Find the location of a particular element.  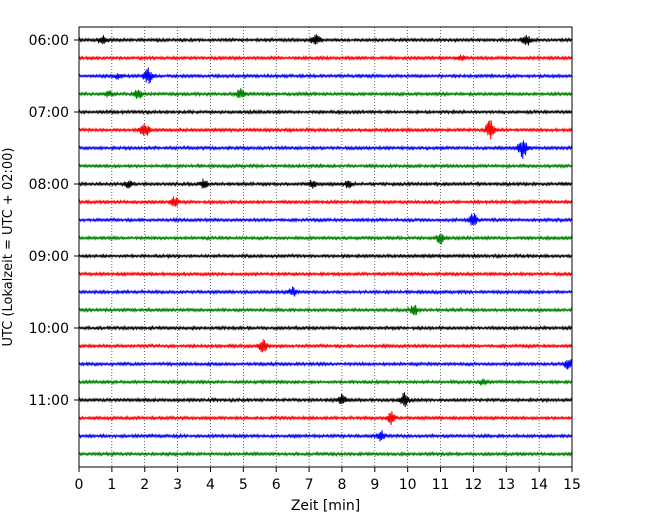

x-tick-label: 0 is located at coordinates (79, 485).